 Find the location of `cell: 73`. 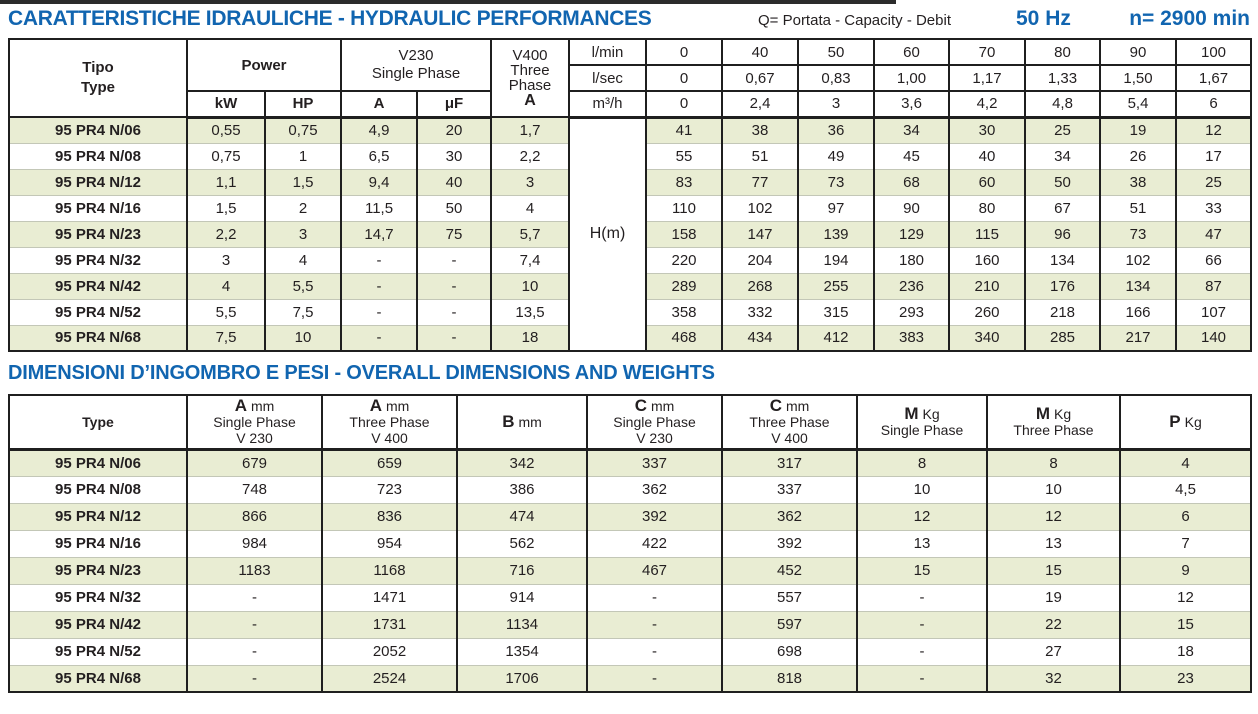

cell: 73 is located at coordinates (836, 181).